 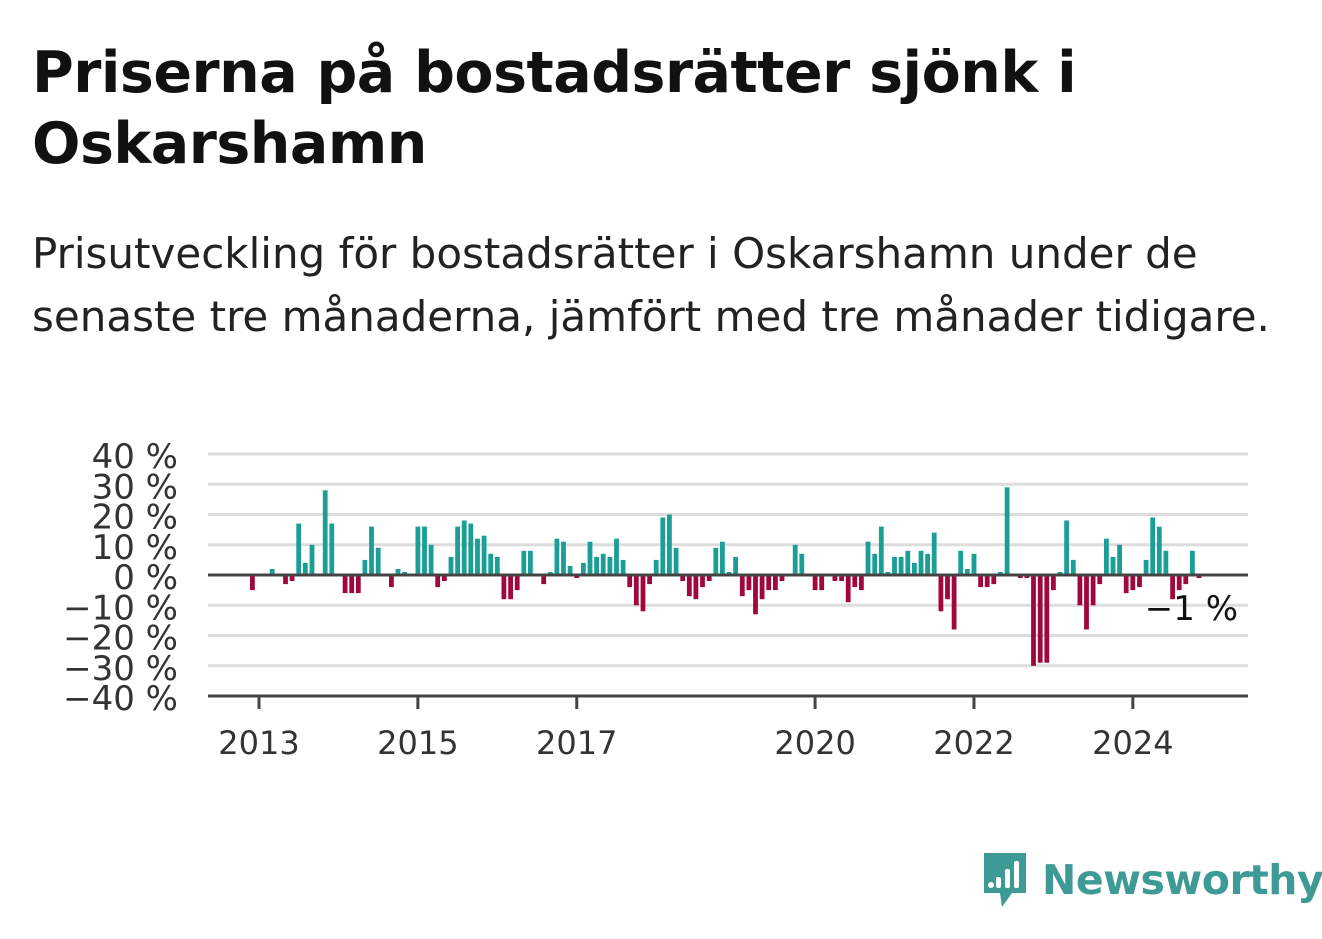 What do you see at coordinates (135, 457) in the screenshot?
I see `y-tick-label: 40 %` at bounding box center [135, 457].